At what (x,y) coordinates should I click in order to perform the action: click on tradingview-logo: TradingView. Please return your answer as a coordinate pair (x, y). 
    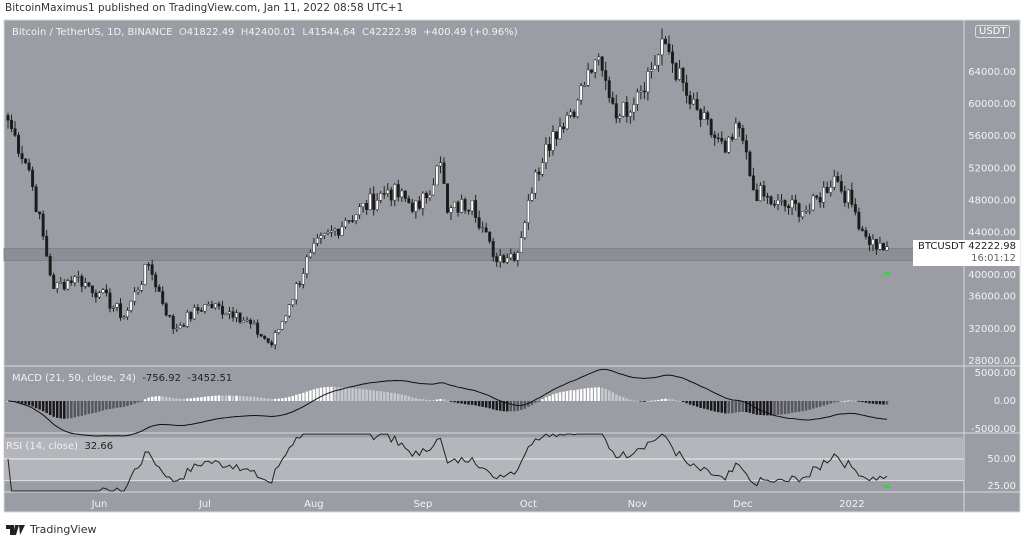
    Looking at the image, I should click on (51, 529).